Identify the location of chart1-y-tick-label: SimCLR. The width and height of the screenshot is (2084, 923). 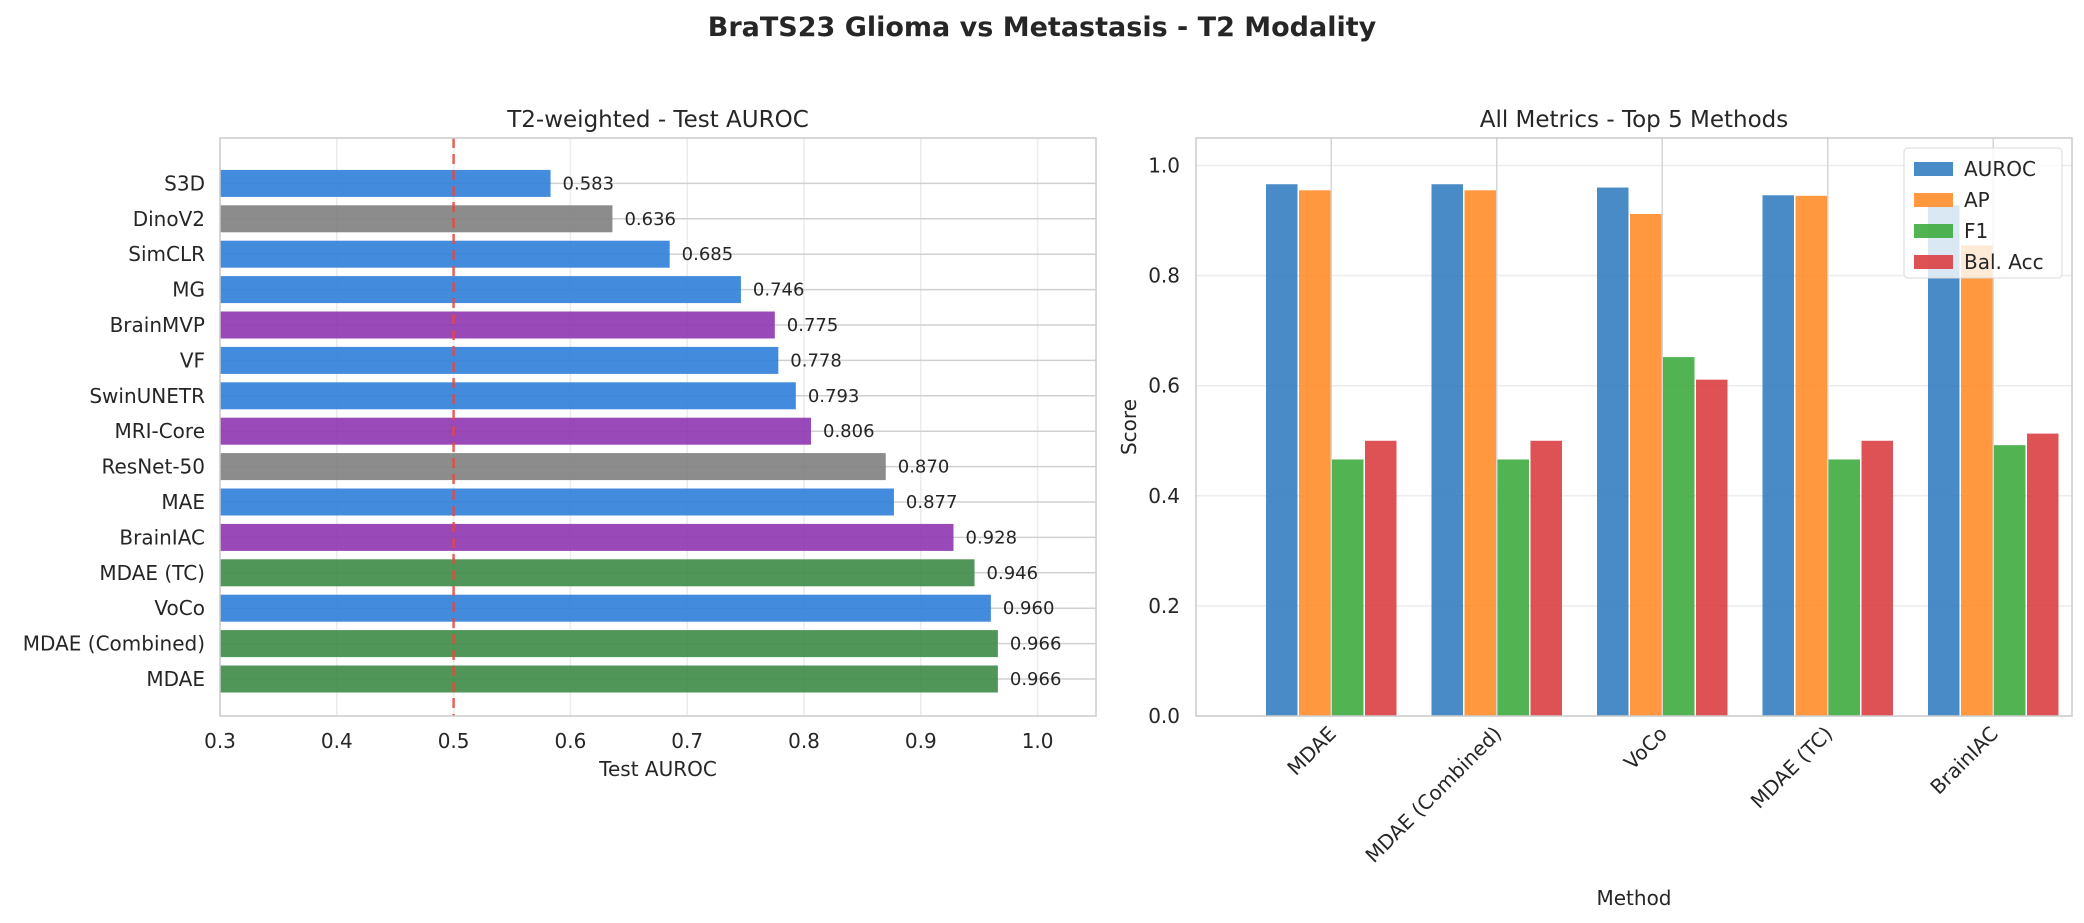
(166, 254).